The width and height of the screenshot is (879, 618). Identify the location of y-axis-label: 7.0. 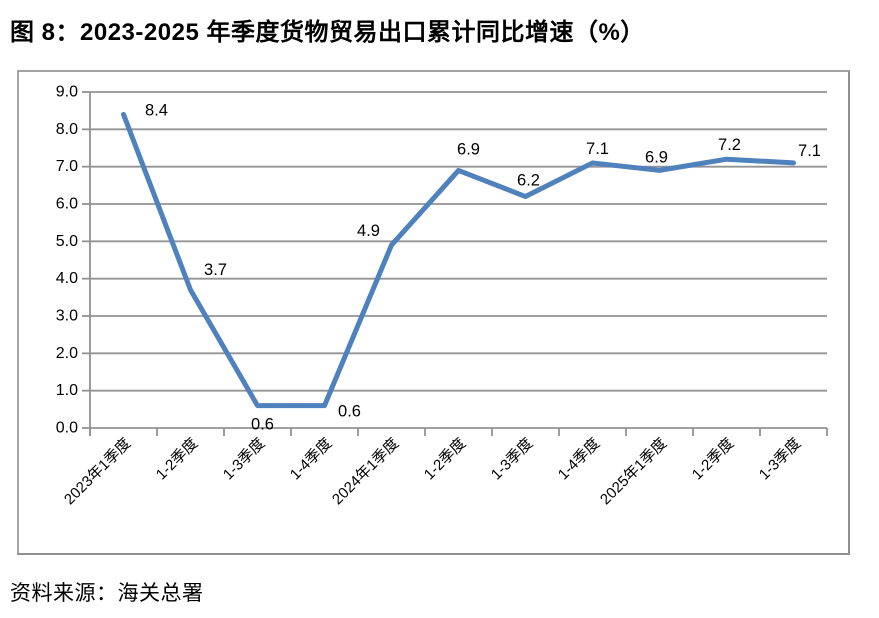
(67, 166).